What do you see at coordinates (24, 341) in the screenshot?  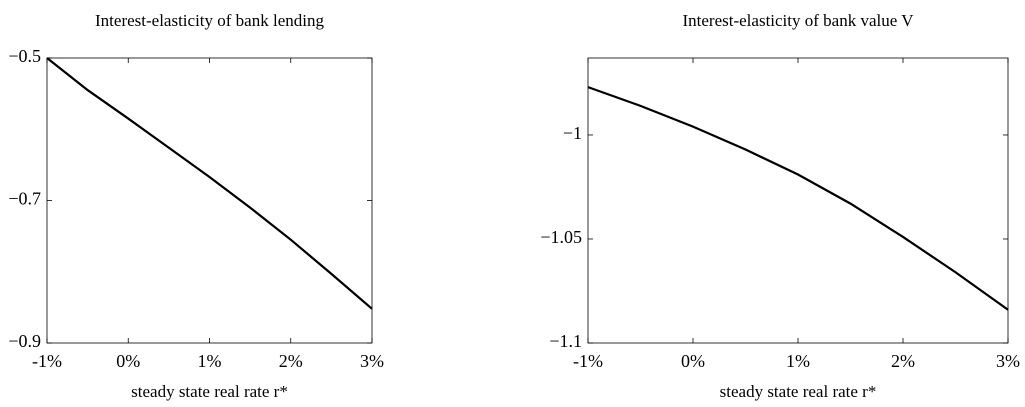 I see `y-tick-label: −0.9` at bounding box center [24, 341].